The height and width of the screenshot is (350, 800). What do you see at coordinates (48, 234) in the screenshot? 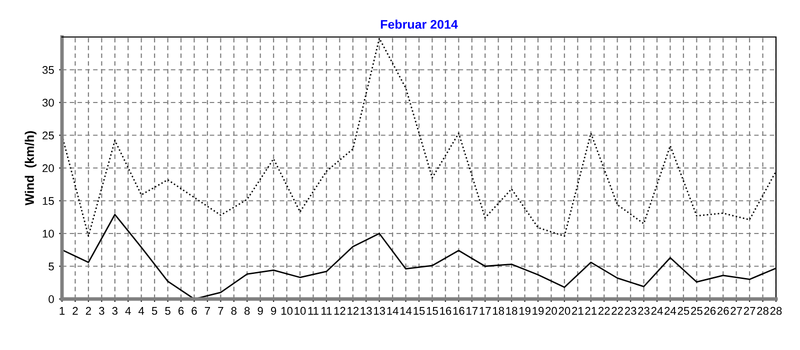
I see `y-tick-label: 10` at bounding box center [48, 234].